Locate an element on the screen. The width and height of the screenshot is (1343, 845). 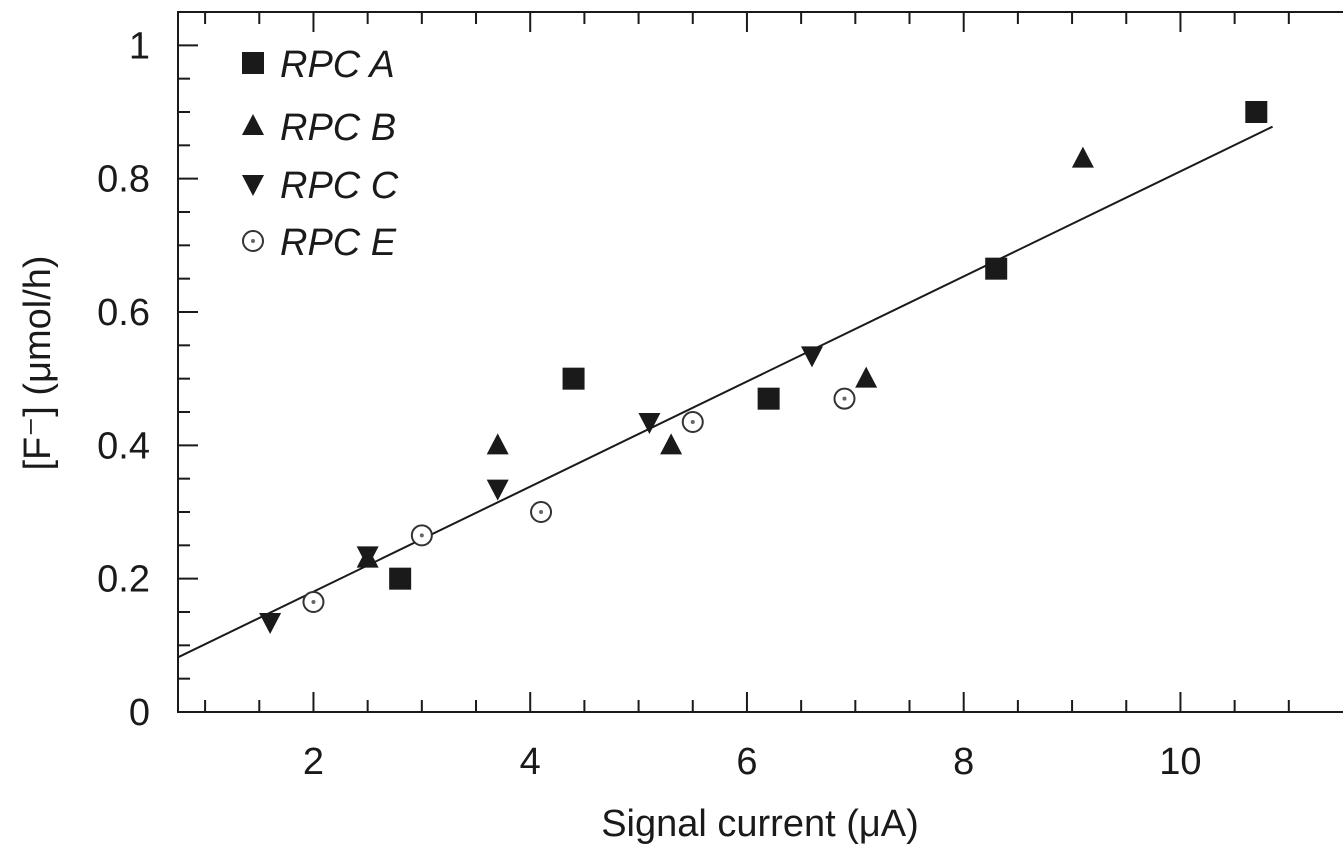
y-tick-label: 0.4 is located at coordinates (123, 446).